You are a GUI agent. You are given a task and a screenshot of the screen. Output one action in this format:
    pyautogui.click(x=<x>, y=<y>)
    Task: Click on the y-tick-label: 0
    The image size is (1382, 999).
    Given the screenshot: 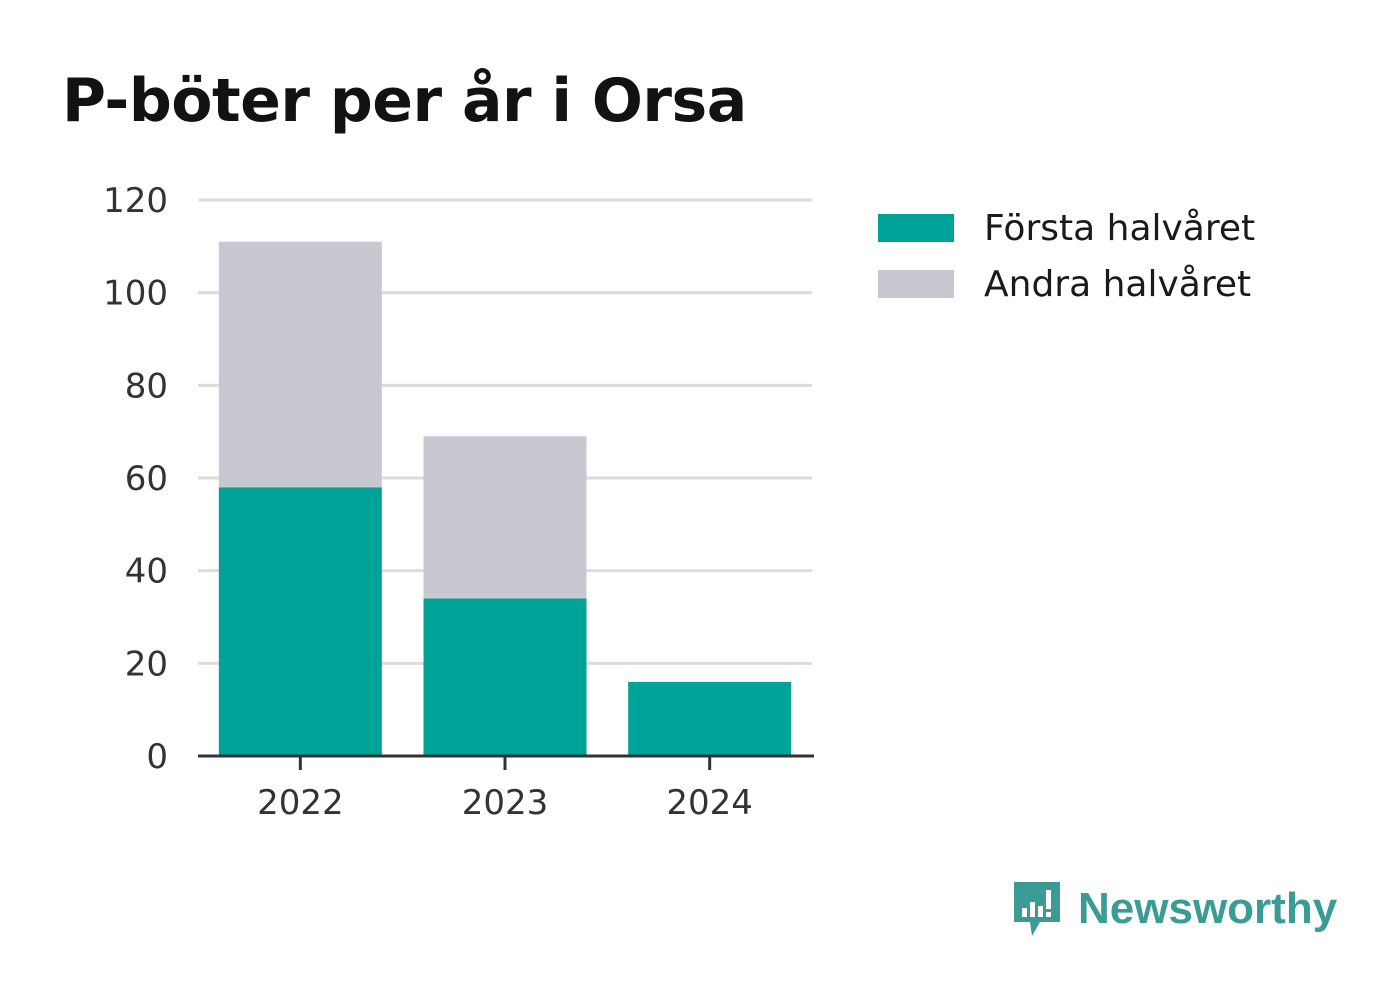 What is the action you would take?
    pyautogui.click(x=157, y=757)
    